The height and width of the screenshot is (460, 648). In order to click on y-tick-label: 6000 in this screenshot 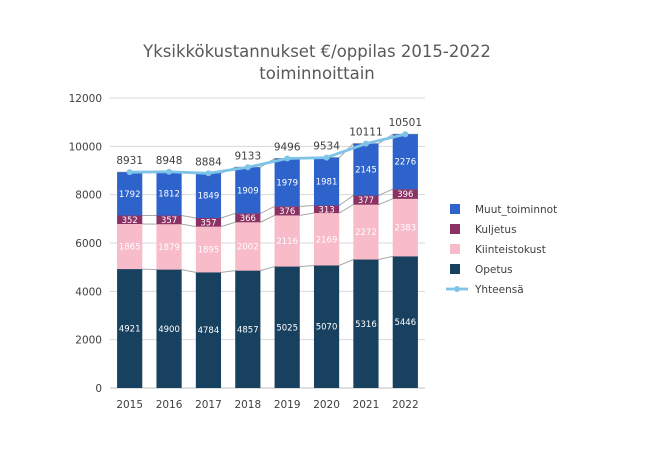, I will do `click(88, 244)`.